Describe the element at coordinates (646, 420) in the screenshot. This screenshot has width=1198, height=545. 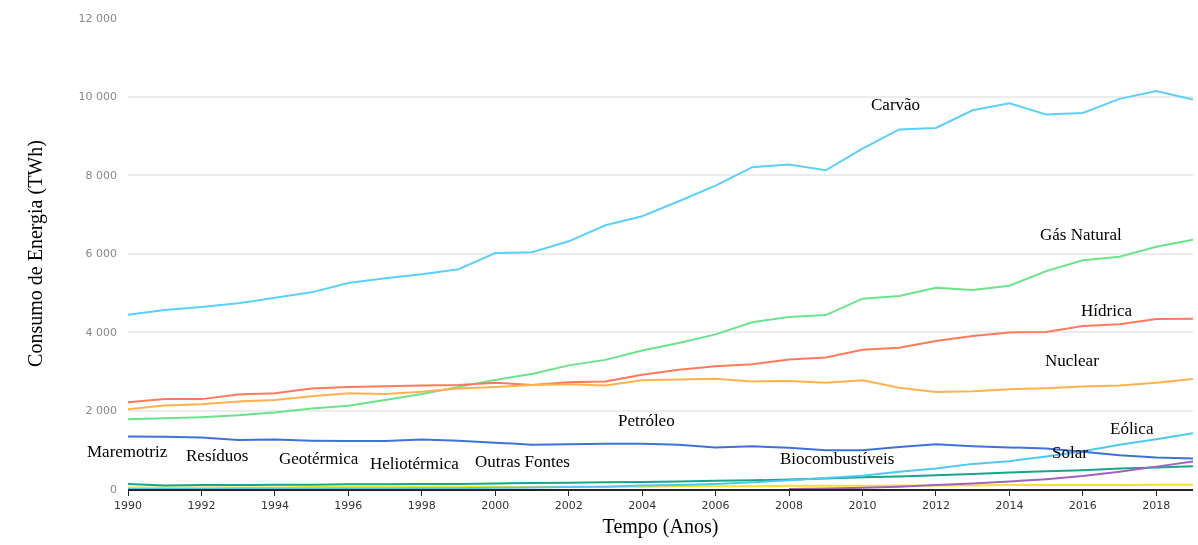
I see `annotation: Petróleo` at that location.